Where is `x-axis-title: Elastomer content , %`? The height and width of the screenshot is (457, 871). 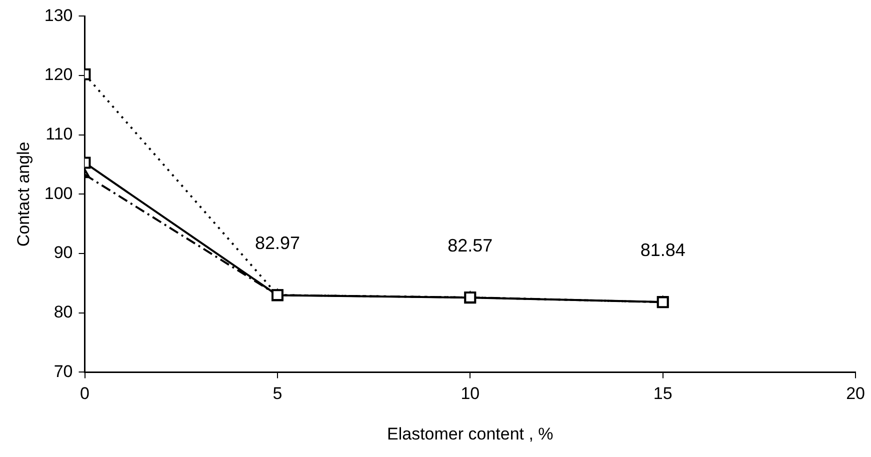
x-axis-title: Elastomer content , % is located at coordinates (470, 434).